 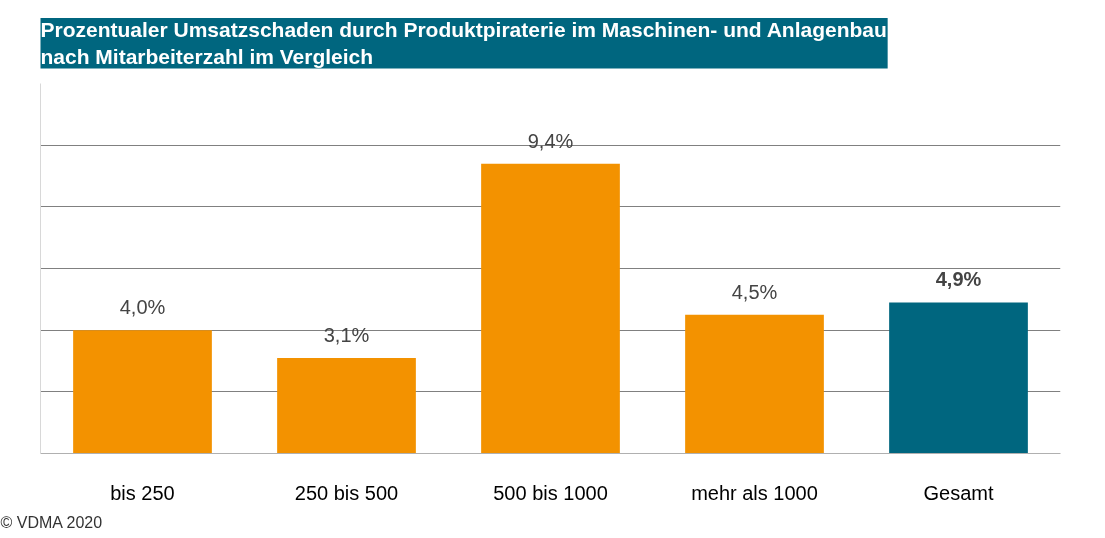 What do you see at coordinates (754, 291) in the screenshot?
I see `data-label: 4,5%` at bounding box center [754, 291].